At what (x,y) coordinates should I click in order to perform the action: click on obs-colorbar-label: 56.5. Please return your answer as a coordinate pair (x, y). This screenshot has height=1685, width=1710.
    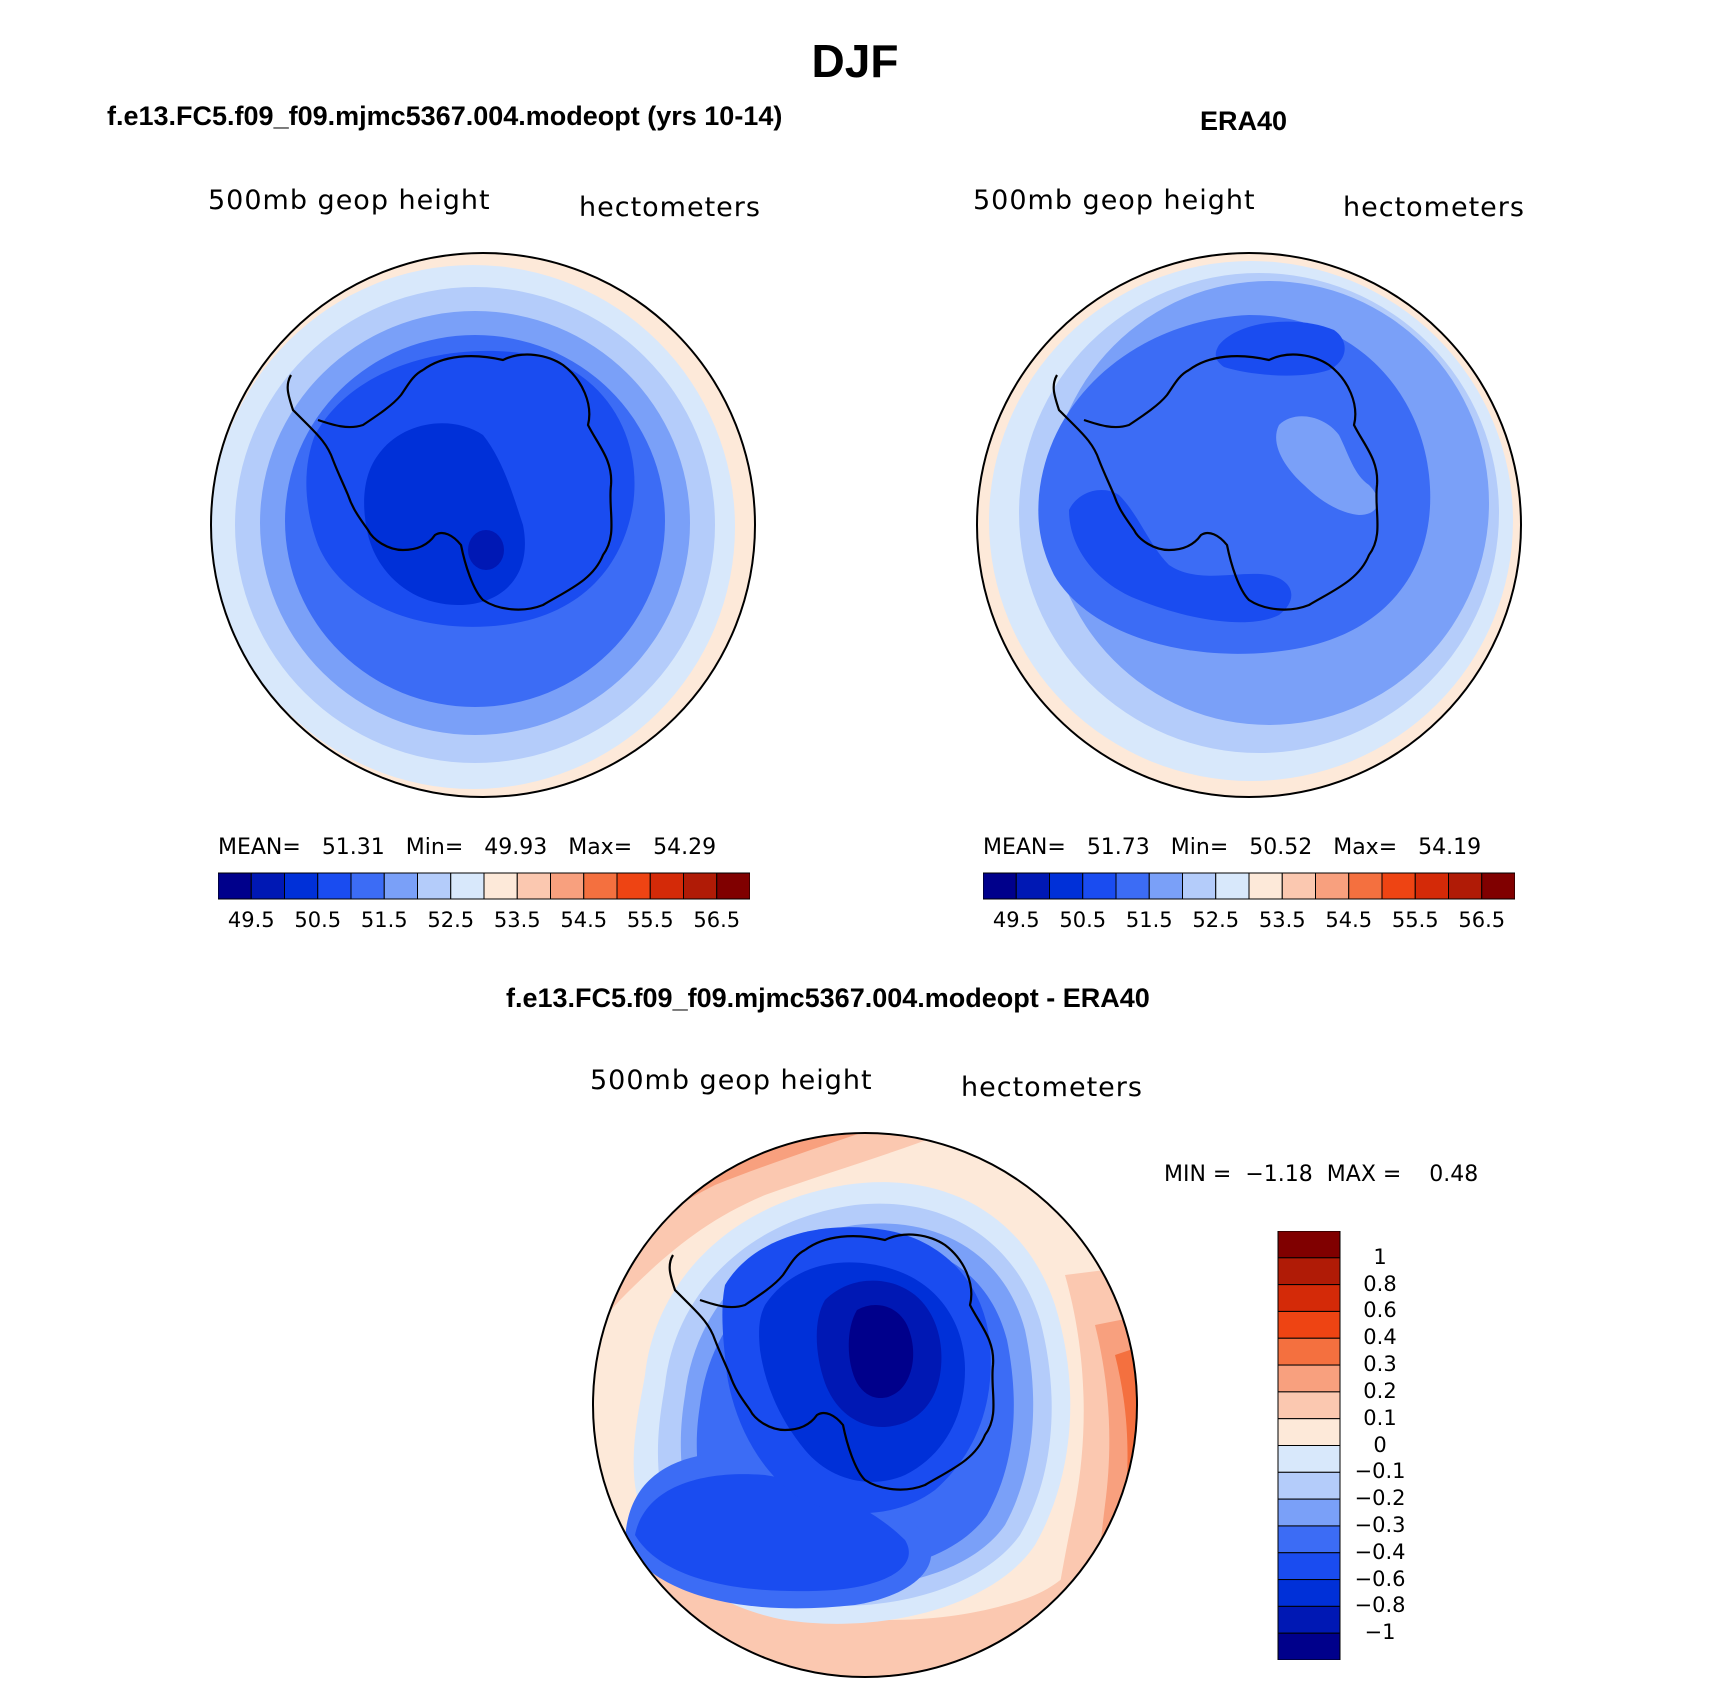
    Looking at the image, I should click on (1482, 920).